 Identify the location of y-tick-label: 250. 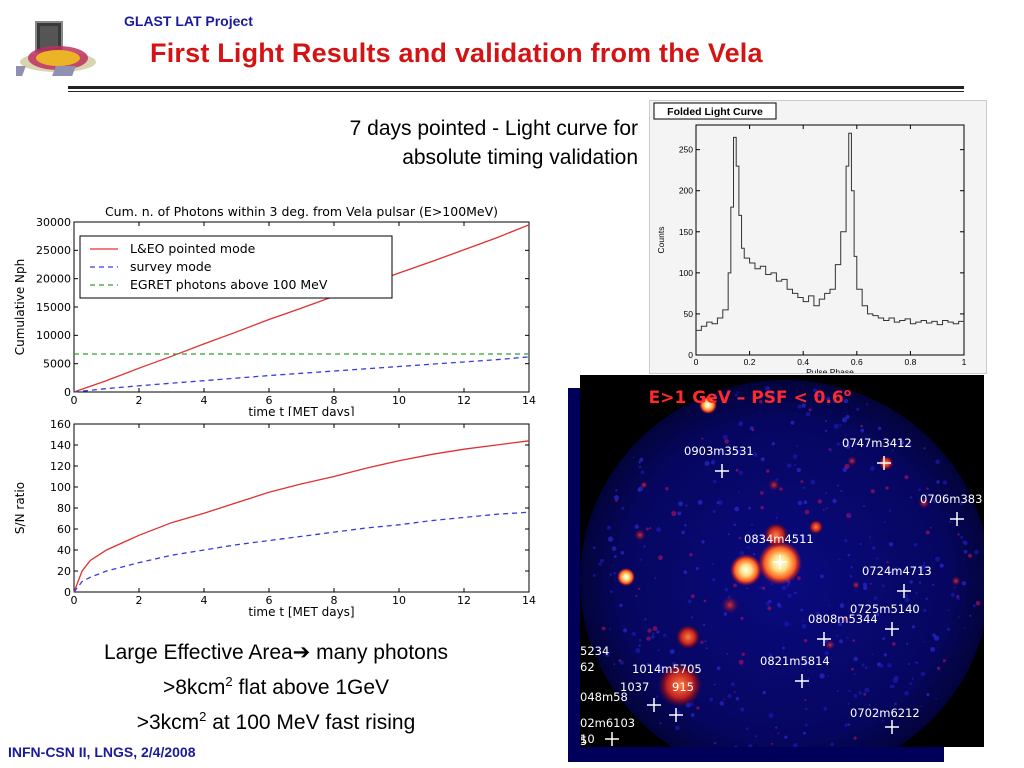
(686, 150).